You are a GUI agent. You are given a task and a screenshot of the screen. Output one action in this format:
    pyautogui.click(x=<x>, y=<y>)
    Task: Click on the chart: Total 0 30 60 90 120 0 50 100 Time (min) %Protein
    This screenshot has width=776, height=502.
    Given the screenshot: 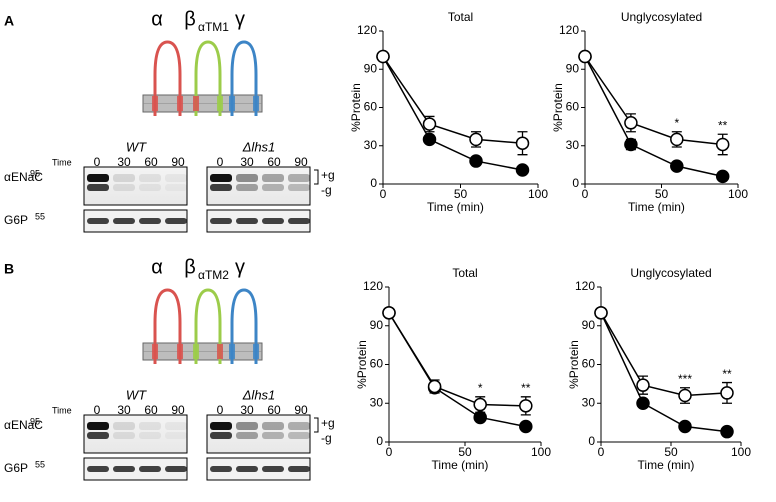 What is the action you would take?
    pyautogui.click(x=448, y=112)
    